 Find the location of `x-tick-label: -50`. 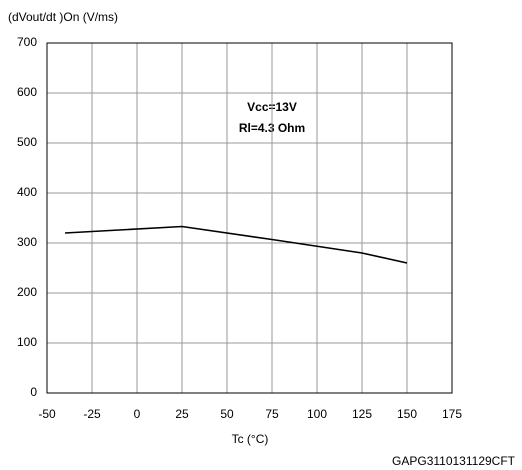

x-tick-label: -50 is located at coordinates (47, 414).